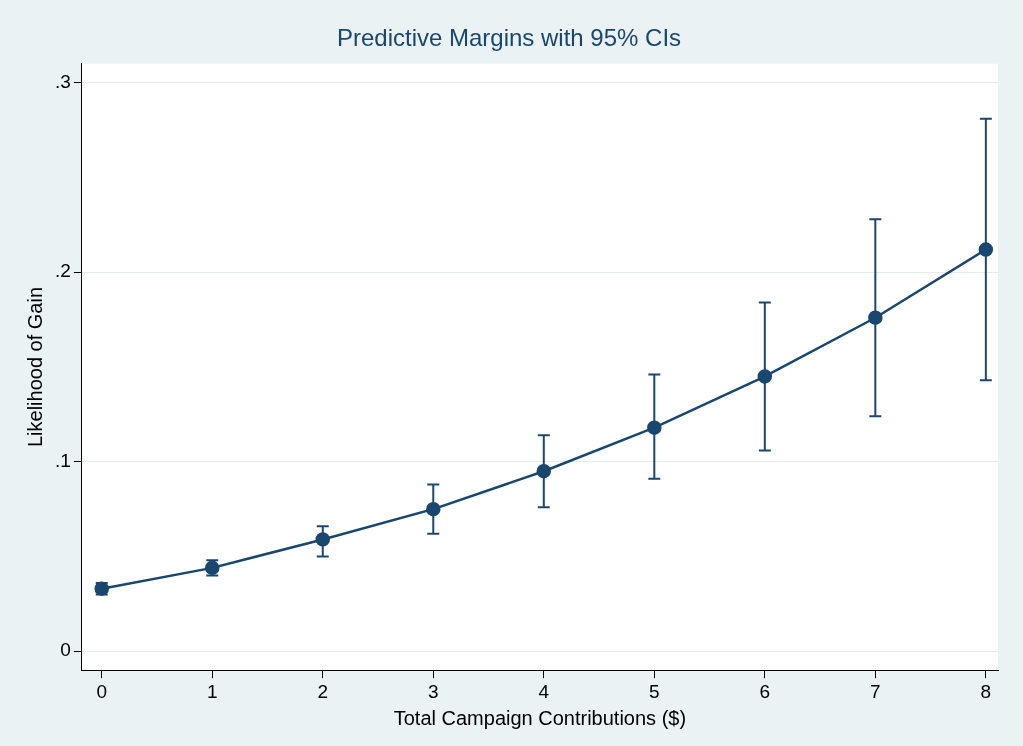 Image resolution: width=1023 pixels, height=746 pixels. Describe the element at coordinates (62, 271) in the screenshot. I see `y-tick-label: .2` at that location.